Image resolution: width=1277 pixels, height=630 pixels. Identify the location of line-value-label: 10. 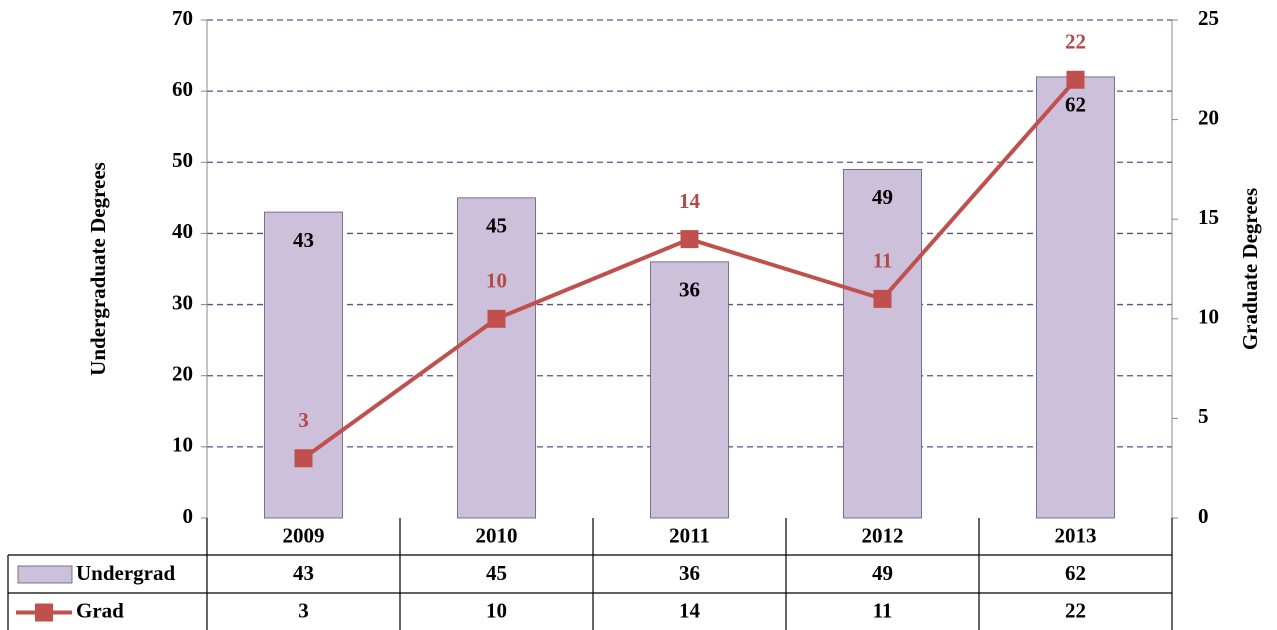
(496, 281).